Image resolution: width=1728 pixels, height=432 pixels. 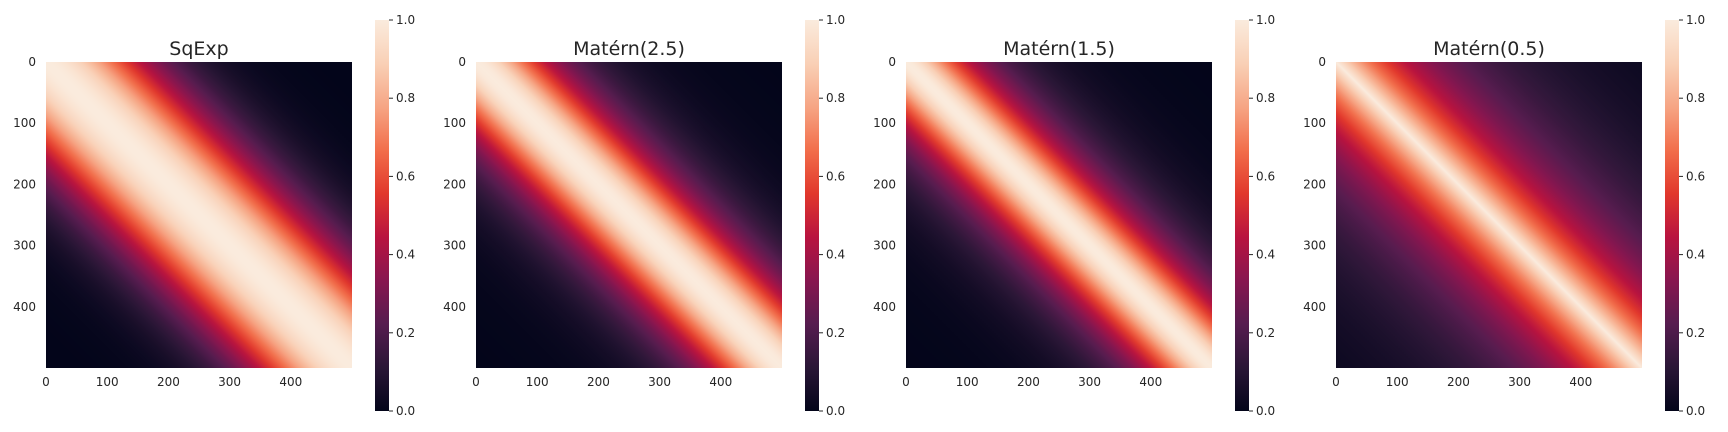 I want to click on panel-title: Matérn(2.5), so click(x=629, y=49).